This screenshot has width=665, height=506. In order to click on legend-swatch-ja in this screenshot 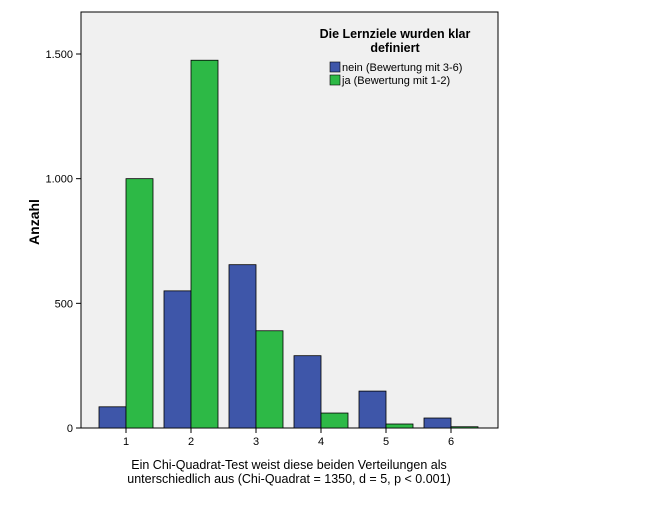, I will do `click(335, 80)`.